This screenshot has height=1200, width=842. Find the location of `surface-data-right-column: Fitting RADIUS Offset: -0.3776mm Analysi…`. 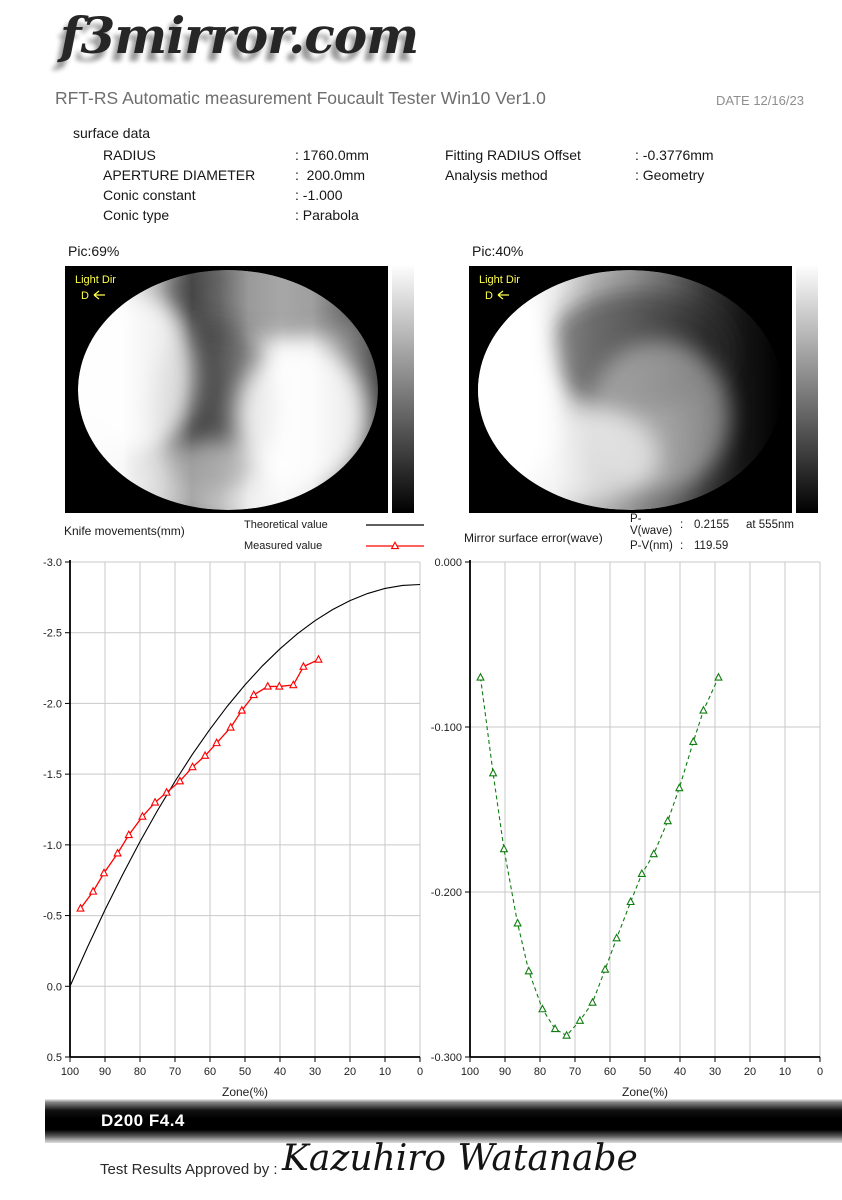

surface-data-right-column: Fitting RADIUS Offset: -0.3776mm Analysi… is located at coordinates (579, 165).